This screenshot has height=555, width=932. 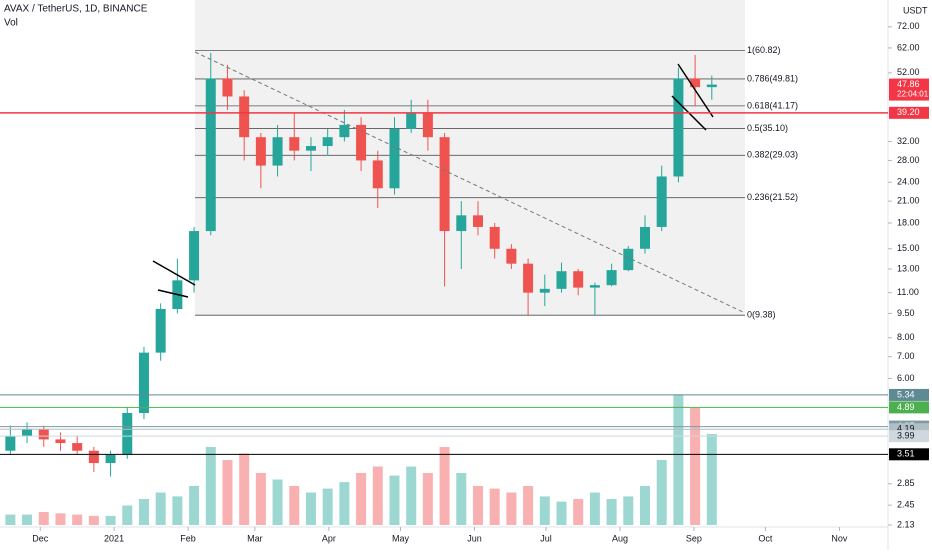 I want to click on y-tick-label: 9.50, so click(x=906, y=313).